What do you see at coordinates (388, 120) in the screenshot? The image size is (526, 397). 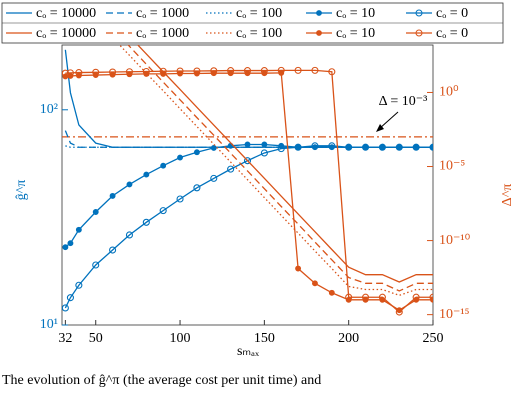 I see `annotation-arrow` at bounding box center [388, 120].